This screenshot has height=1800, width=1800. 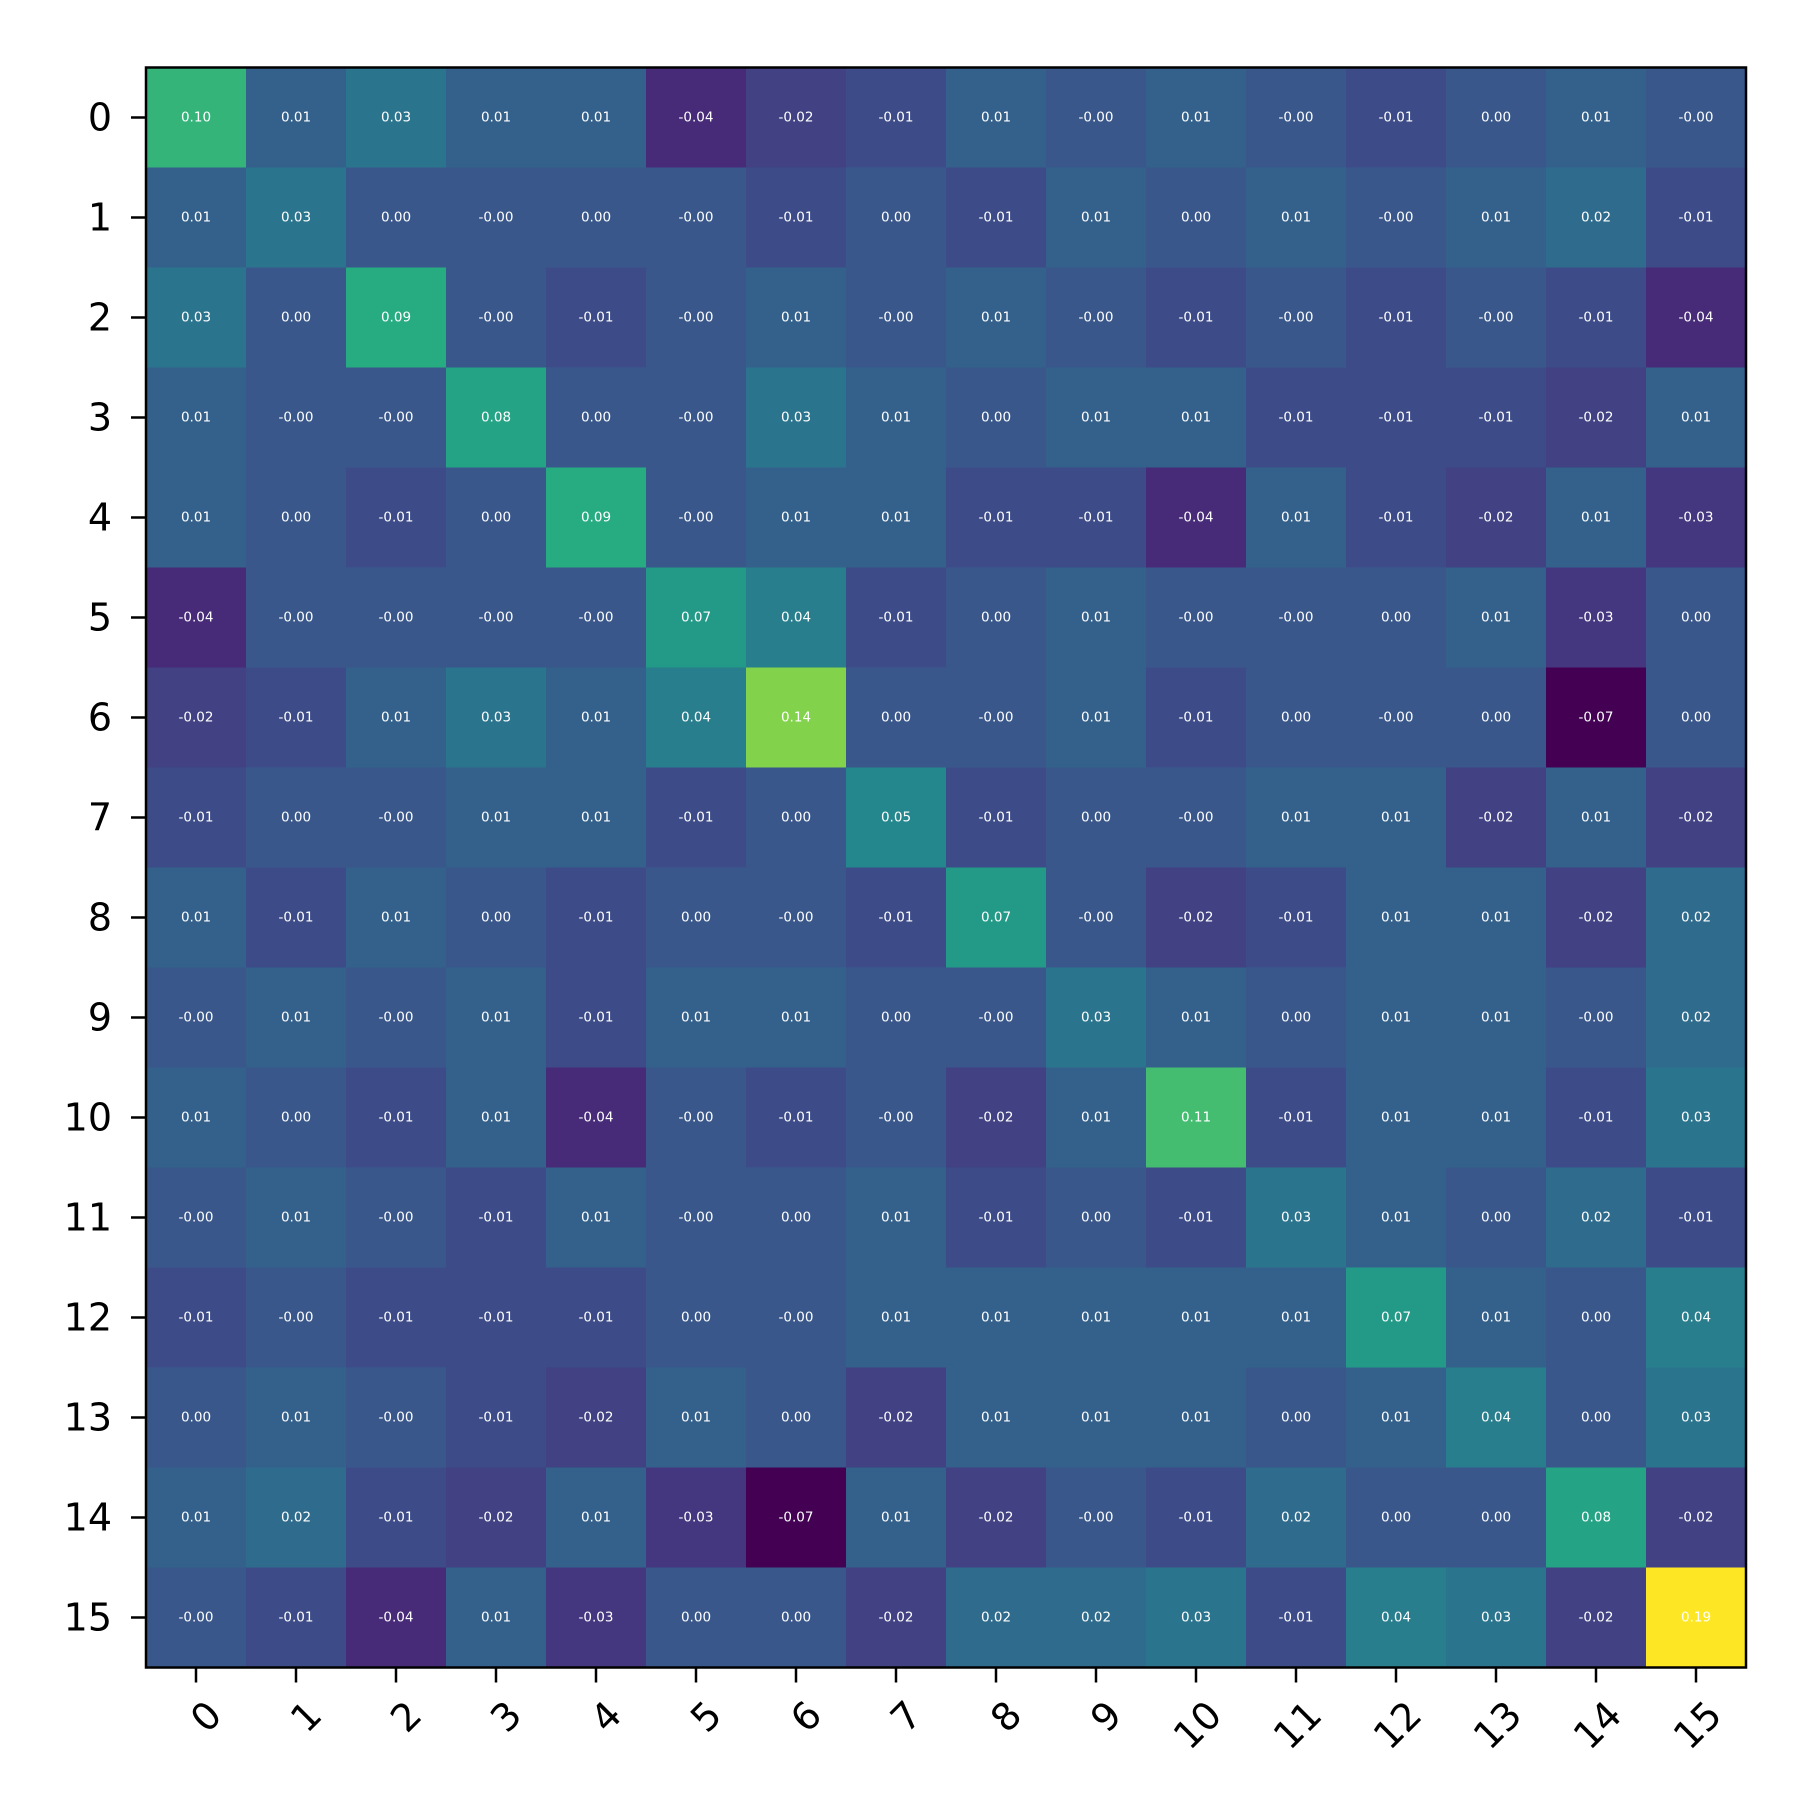 What do you see at coordinates (88, 1518) in the screenshot?
I see `y-tick-label-14: 14` at bounding box center [88, 1518].